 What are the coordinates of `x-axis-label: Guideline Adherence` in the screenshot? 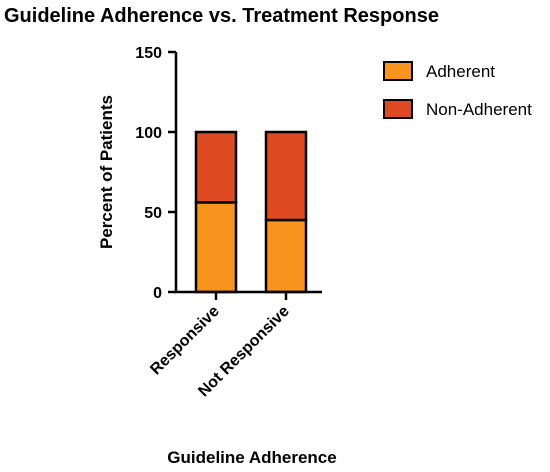 It's located at (251, 457).